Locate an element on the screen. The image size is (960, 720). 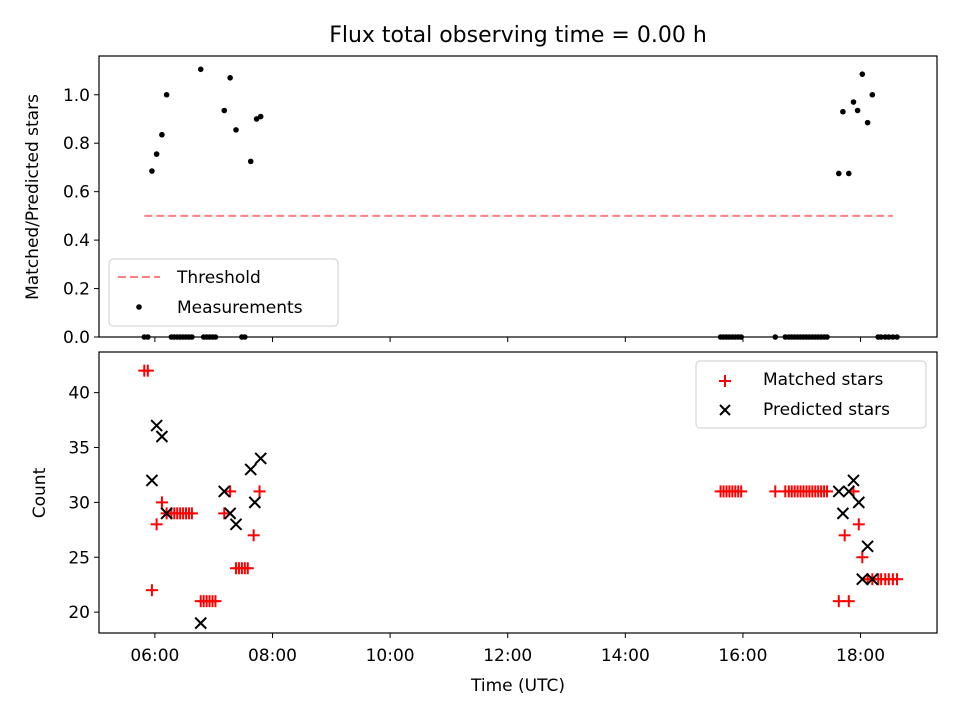
ratio-y-tick-label: 0.0 is located at coordinates (76, 338).